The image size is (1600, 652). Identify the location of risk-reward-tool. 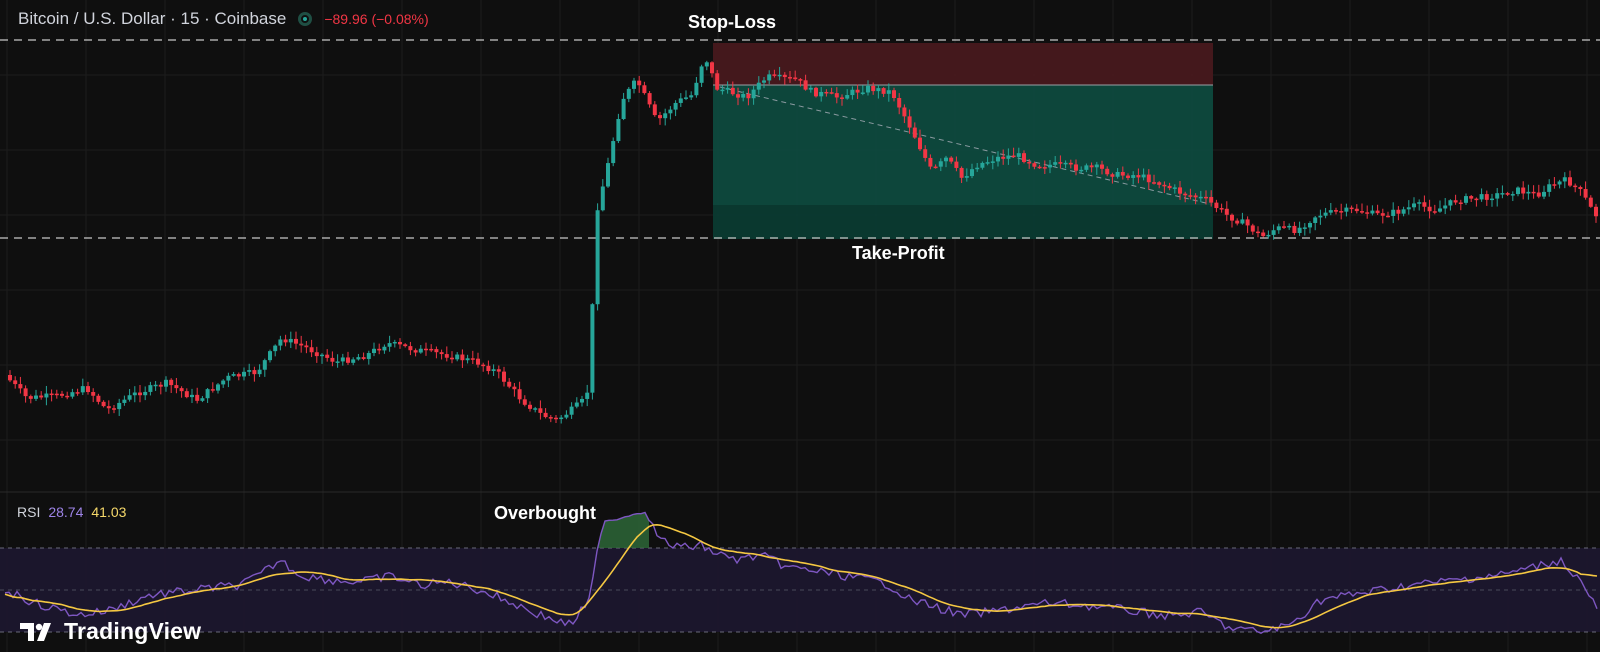
(963, 141).